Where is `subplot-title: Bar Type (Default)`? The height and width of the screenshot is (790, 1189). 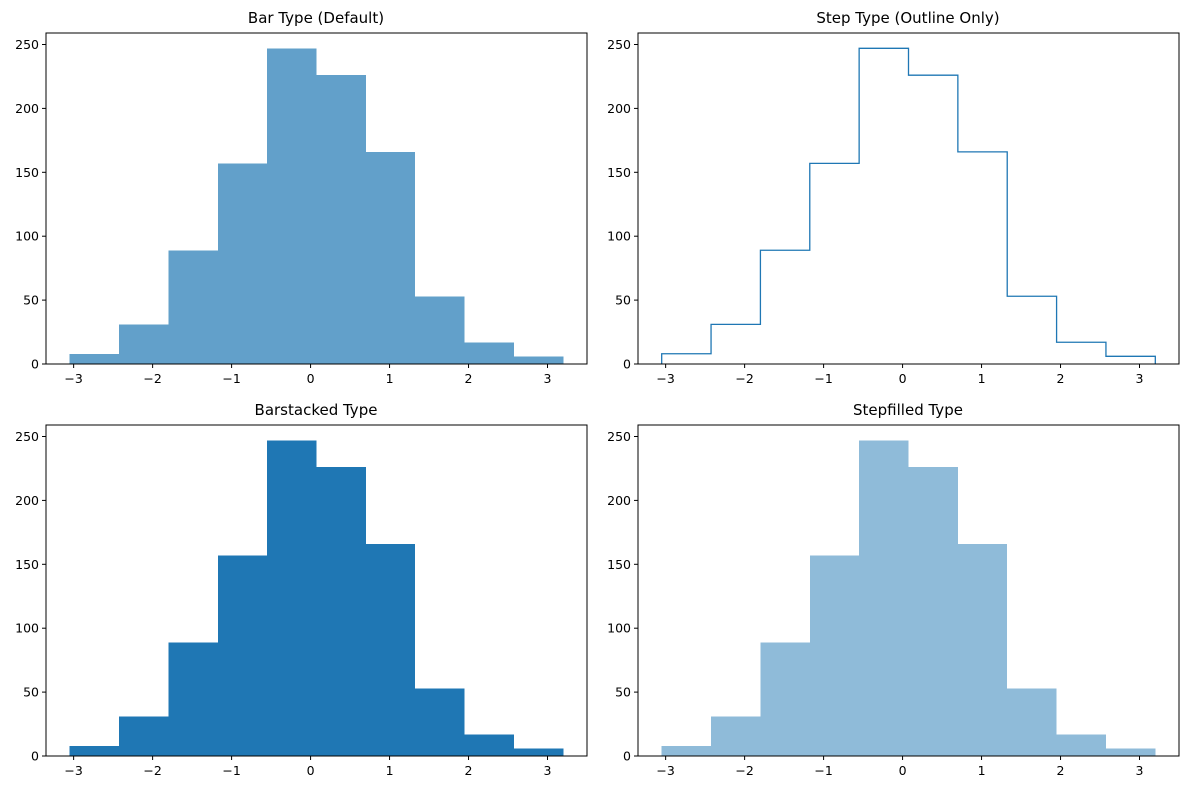
subplot-title: Bar Type (Default) is located at coordinates (316, 18).